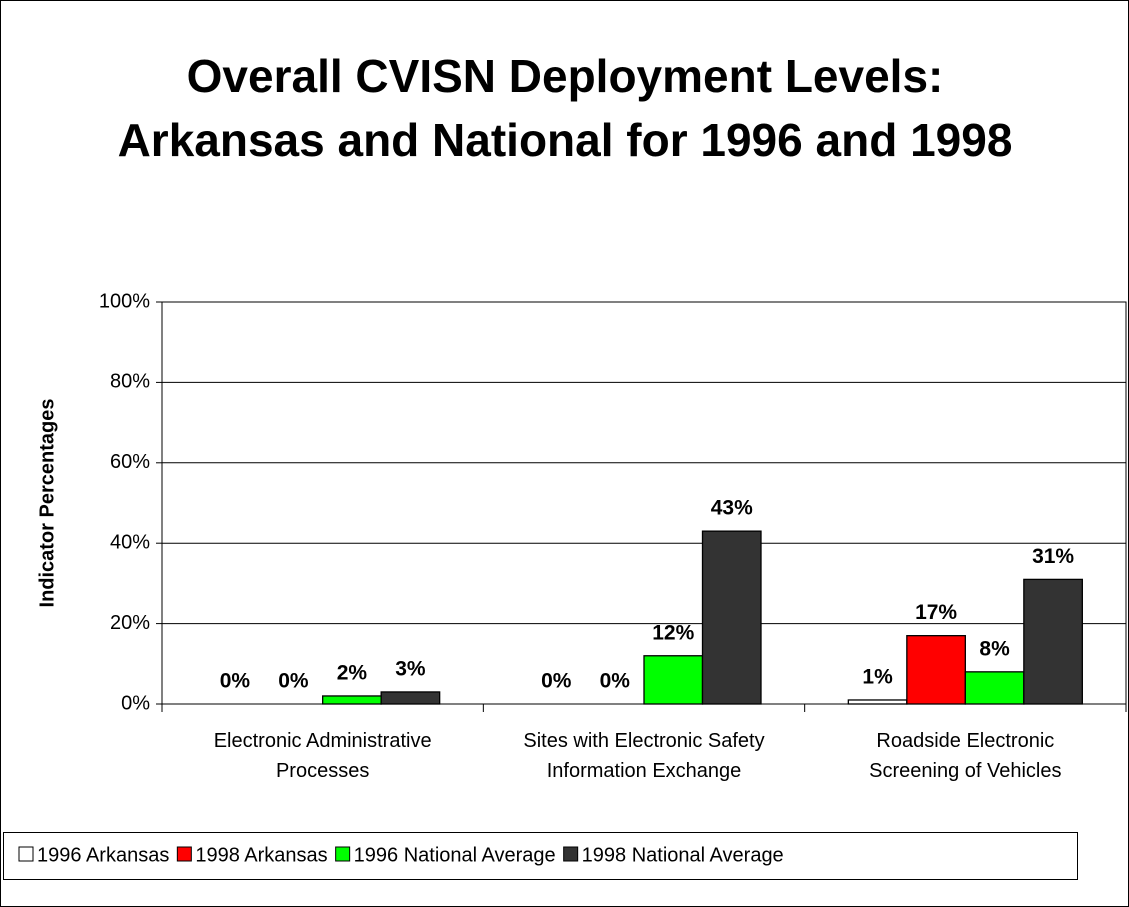 This screenshot has width=1129, height=907. What do you see at coordinates (994, 648) in the screenshot?
I see `data-label: 8%` at bounding box center [994, 648].